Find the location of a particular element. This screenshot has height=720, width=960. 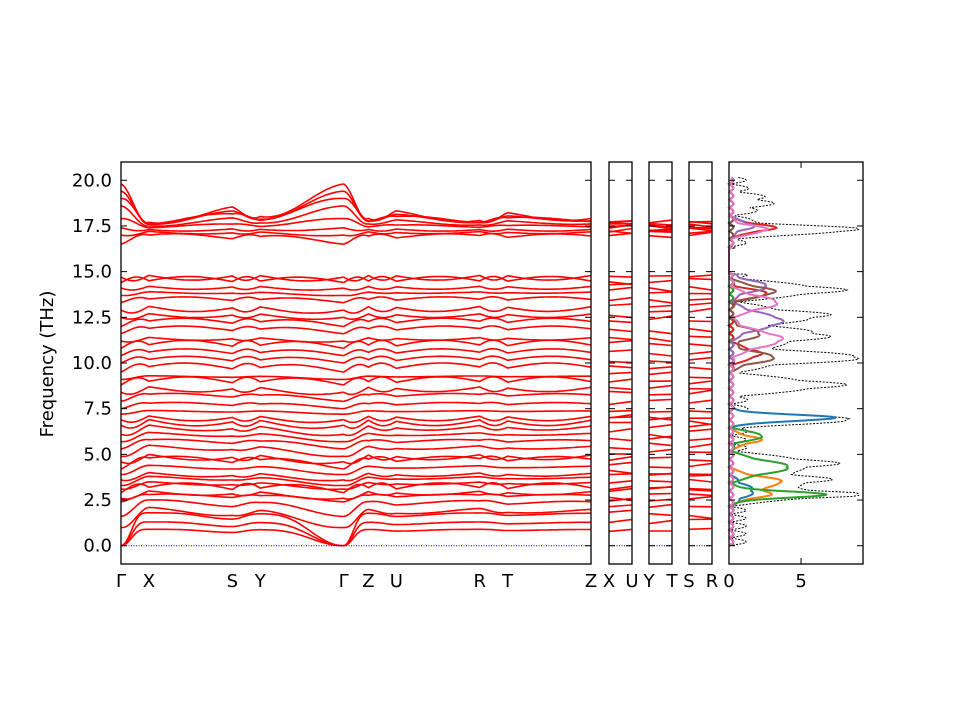

y-tick-label: 17.5 is located at coordinates (92, 226).